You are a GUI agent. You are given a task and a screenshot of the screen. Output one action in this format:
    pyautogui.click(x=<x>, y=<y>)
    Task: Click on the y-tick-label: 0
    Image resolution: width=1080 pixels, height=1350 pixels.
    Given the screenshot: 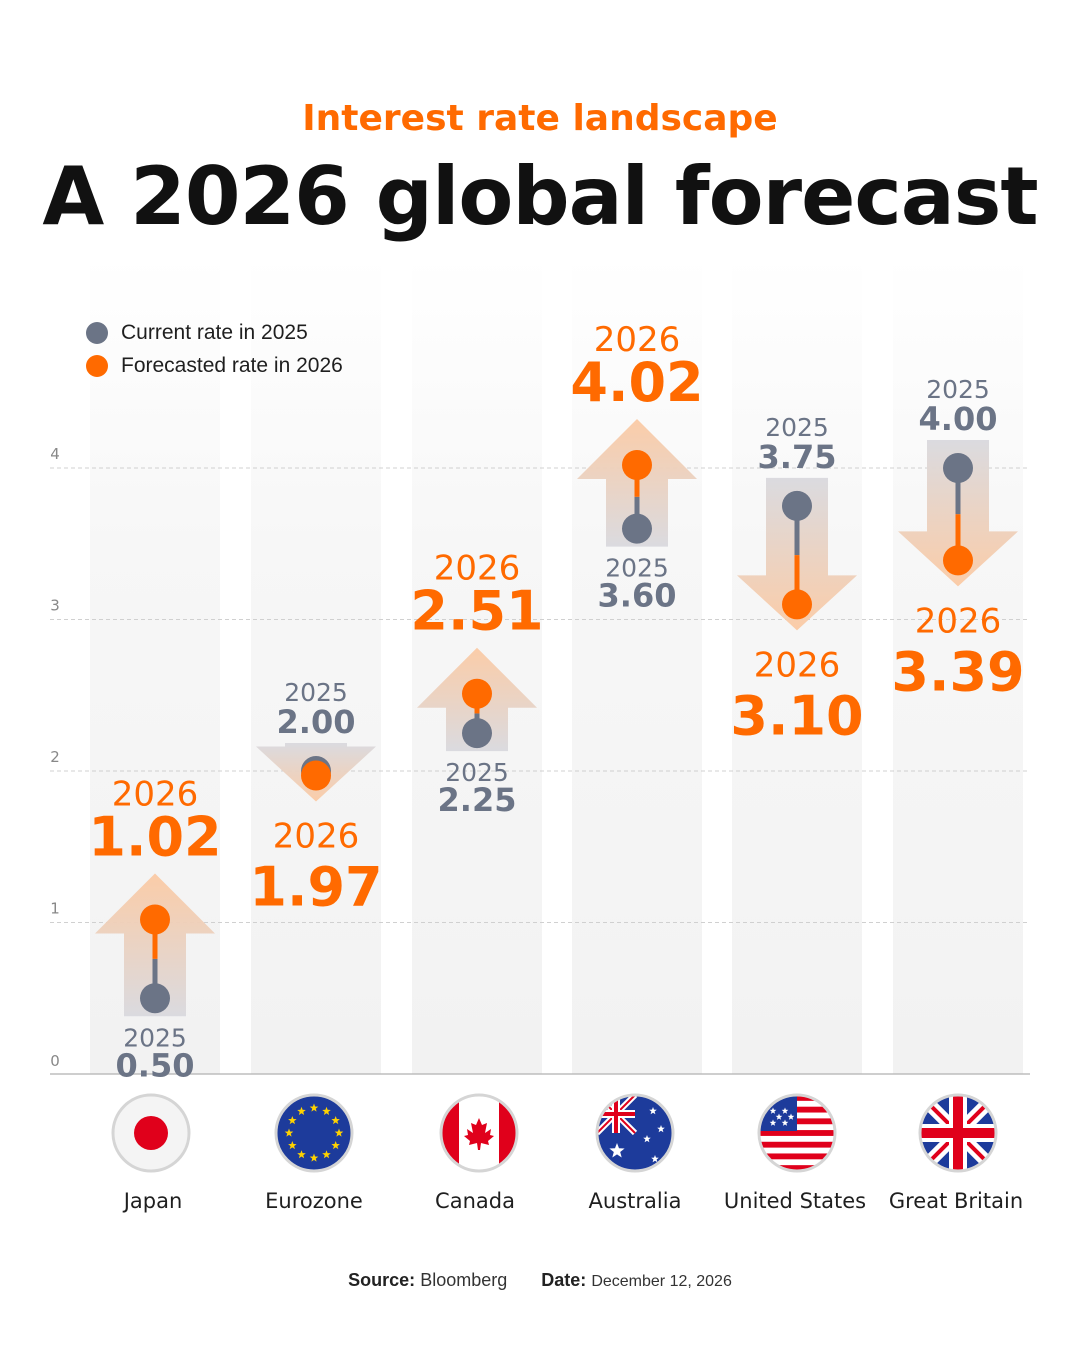 What is the action you would take?
    pyautogui.click(x=55, y=1061)
    